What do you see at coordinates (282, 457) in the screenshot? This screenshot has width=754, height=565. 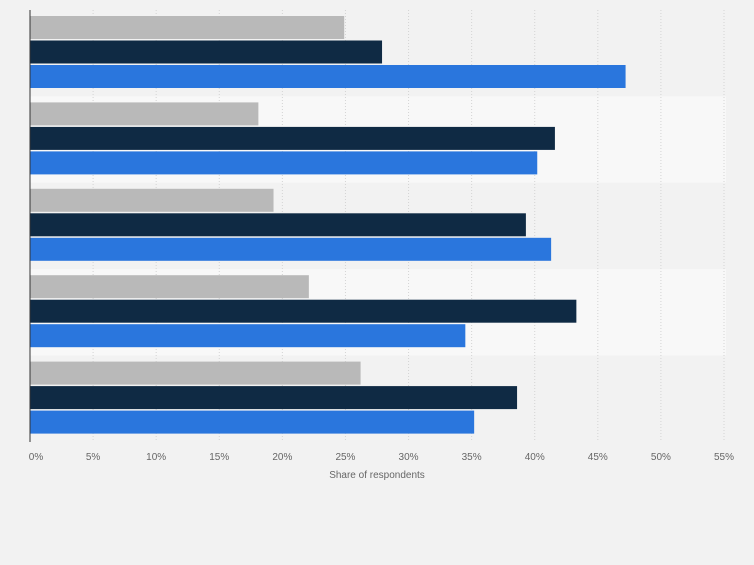 I see `x-tick-label: 20%` at bounding box center [282, 457].